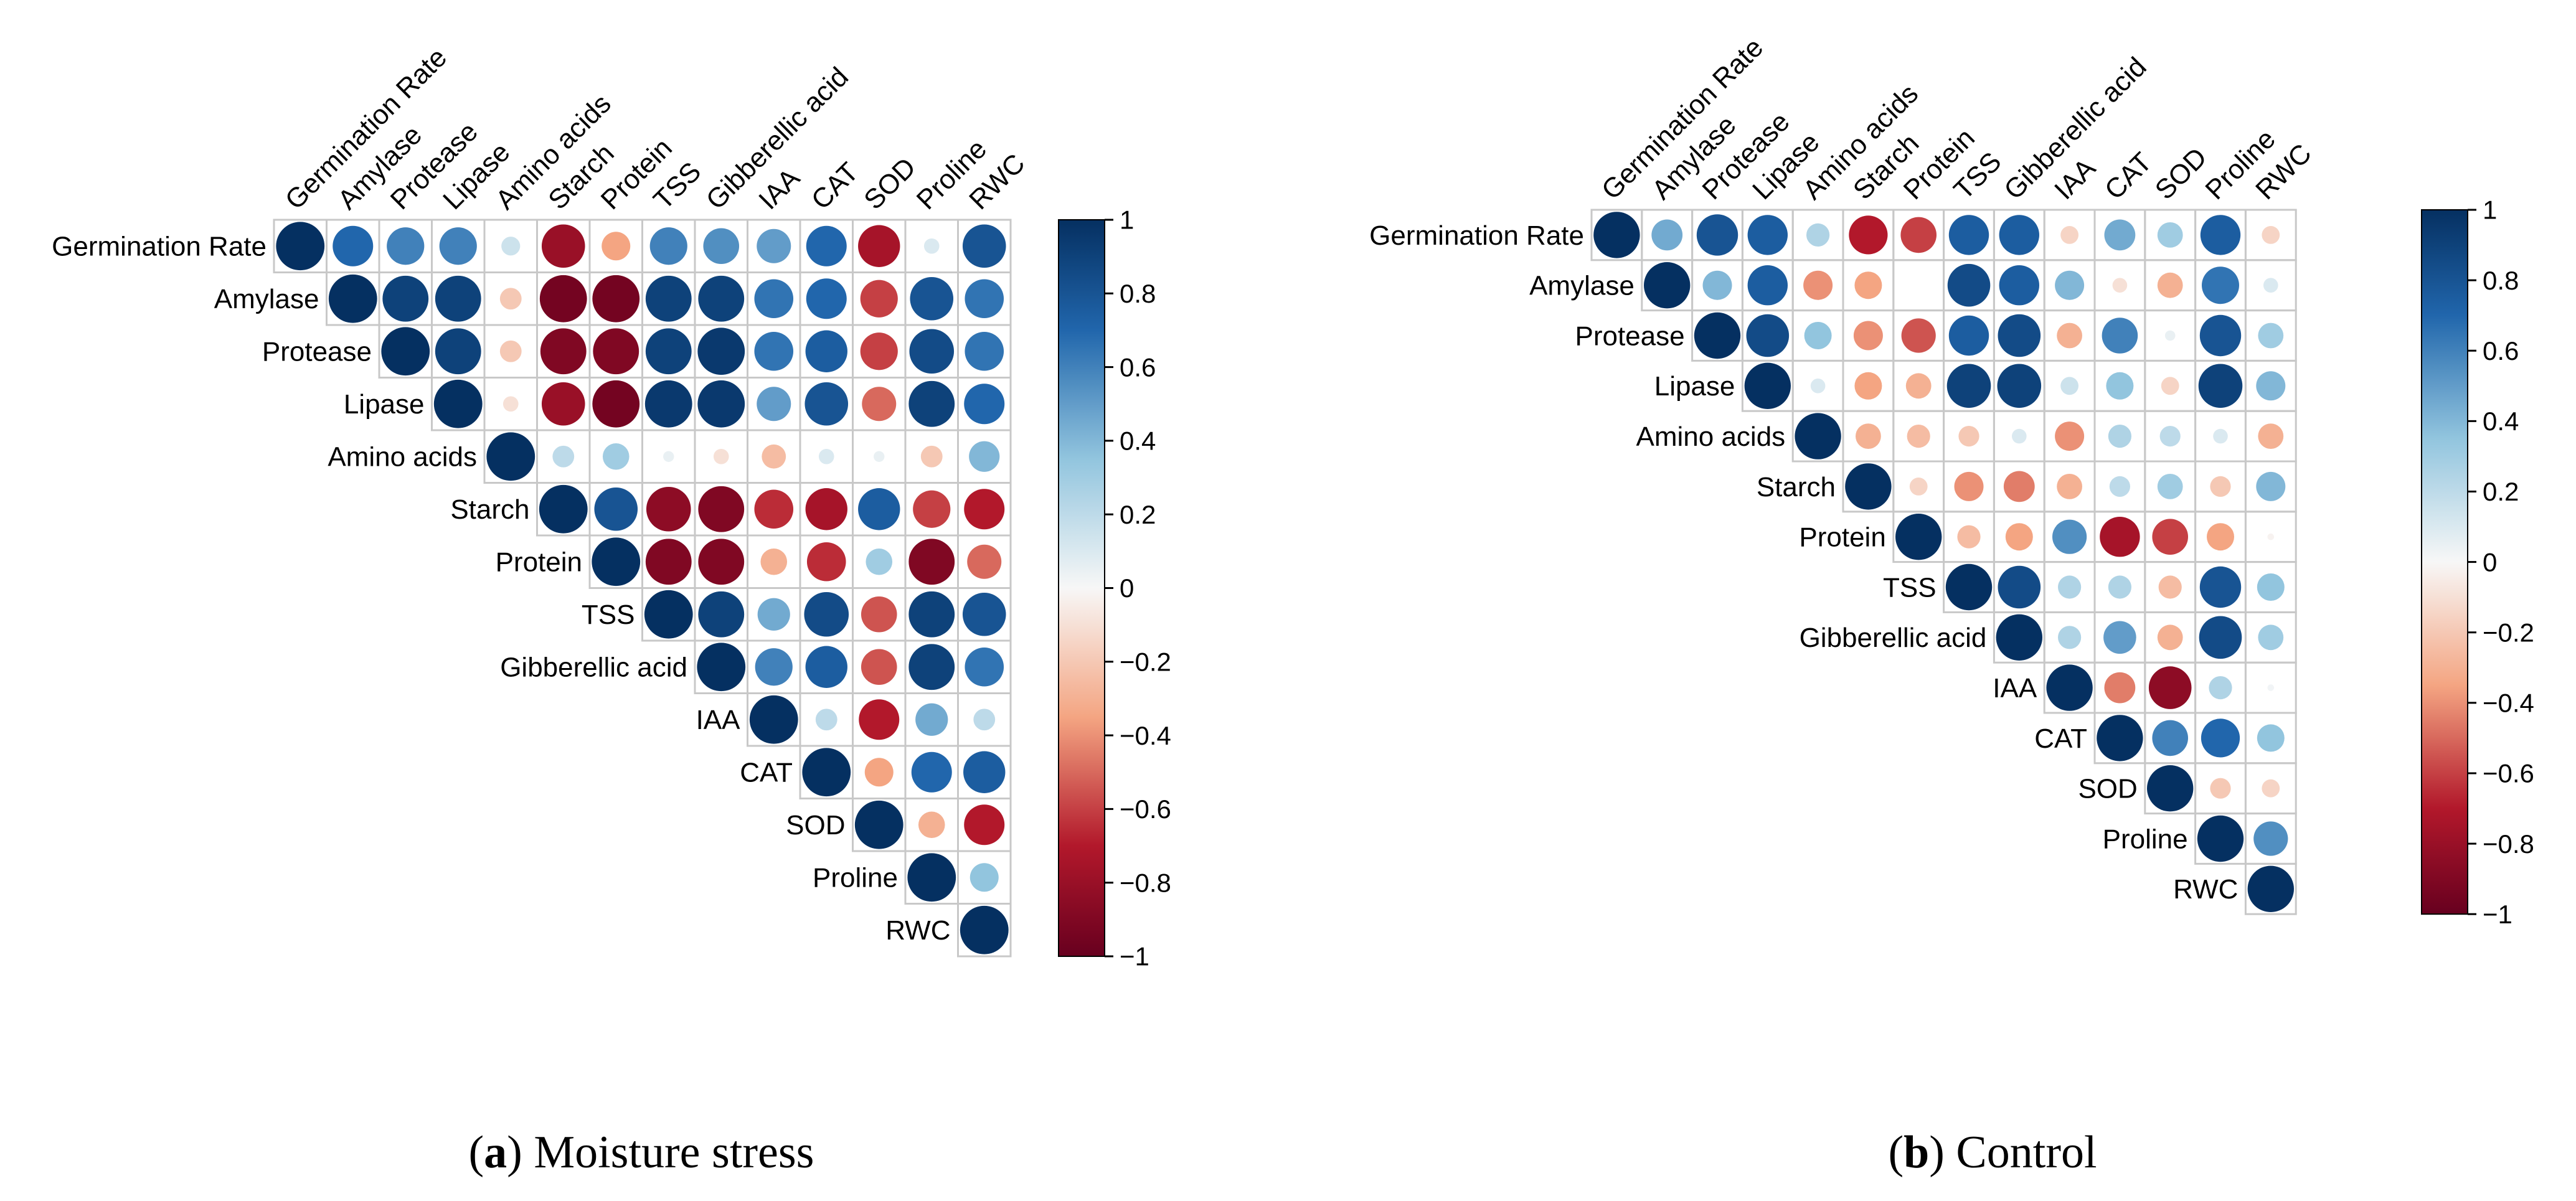 The image size is (2576, 1201). I want to click on colorbar-tick-label: 0.2, so click(2501, 491).